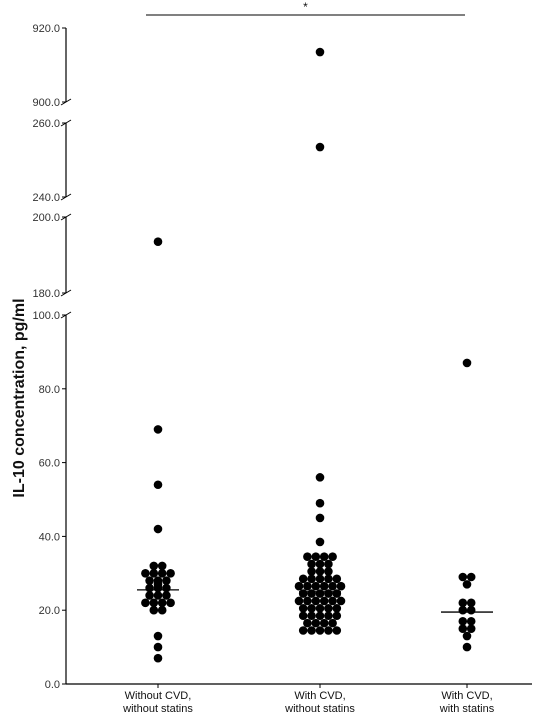 This screenshot has height=721, width=550. Describe the element at coordinates (19, 397) in the screenshot. I see `y-axis-title: IL-10 concentration, pg/ml` at that location.